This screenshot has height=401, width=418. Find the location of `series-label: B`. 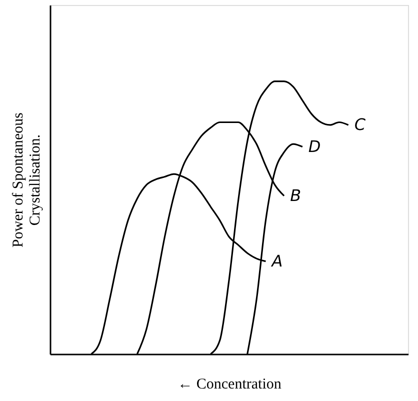

series-label: B is located at coordinates (296, 195).